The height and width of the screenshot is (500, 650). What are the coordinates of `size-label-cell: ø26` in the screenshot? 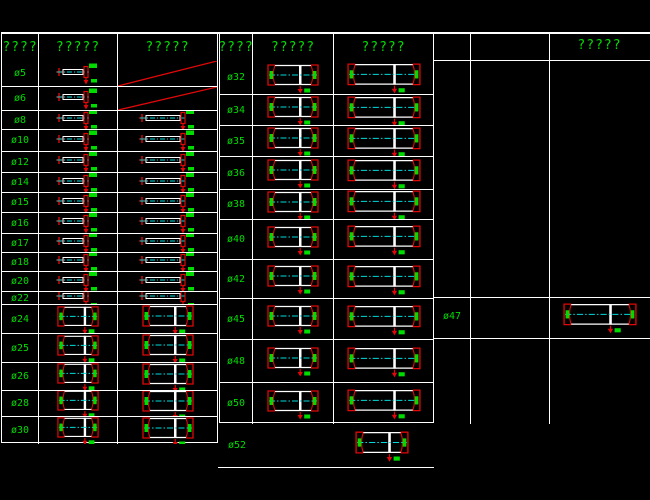 It's located at (20, 376).